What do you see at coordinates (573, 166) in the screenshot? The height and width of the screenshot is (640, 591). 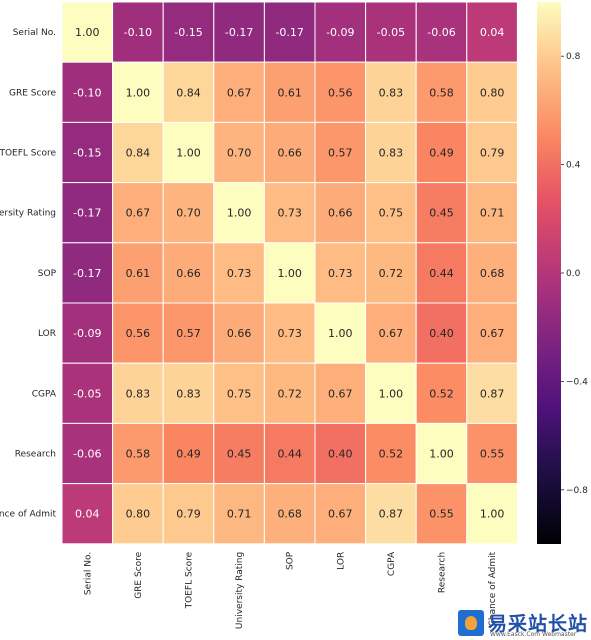 I see `colorbar-tick-label: 0.4` at bounding box center [573, 166].